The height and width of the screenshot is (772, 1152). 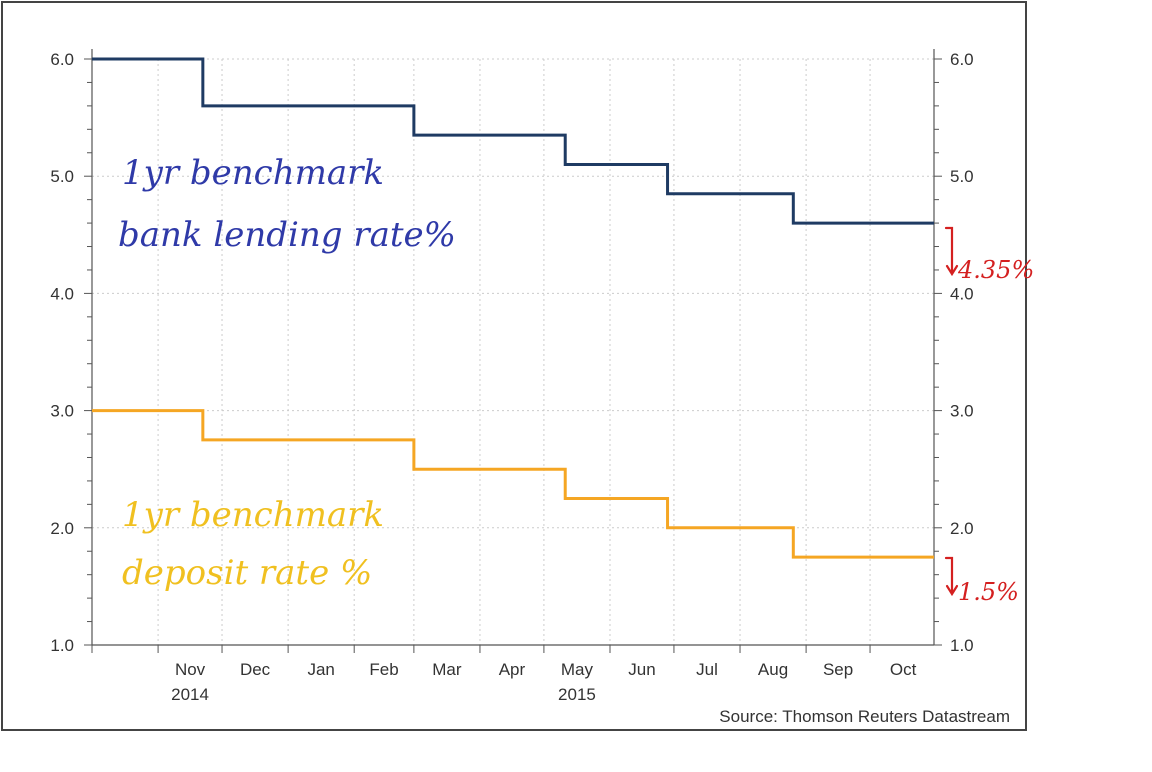 What do you see at coordinates (190, 669) in the screenshot?
I see `x-tick-label: Nov` at bounding box center [190, 669].